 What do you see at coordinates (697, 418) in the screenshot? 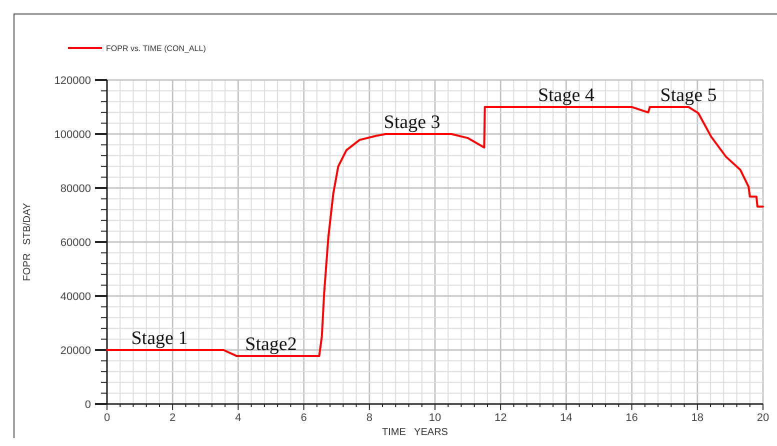
I see `x-tick-label: 18` at bounding box center [697, 418].